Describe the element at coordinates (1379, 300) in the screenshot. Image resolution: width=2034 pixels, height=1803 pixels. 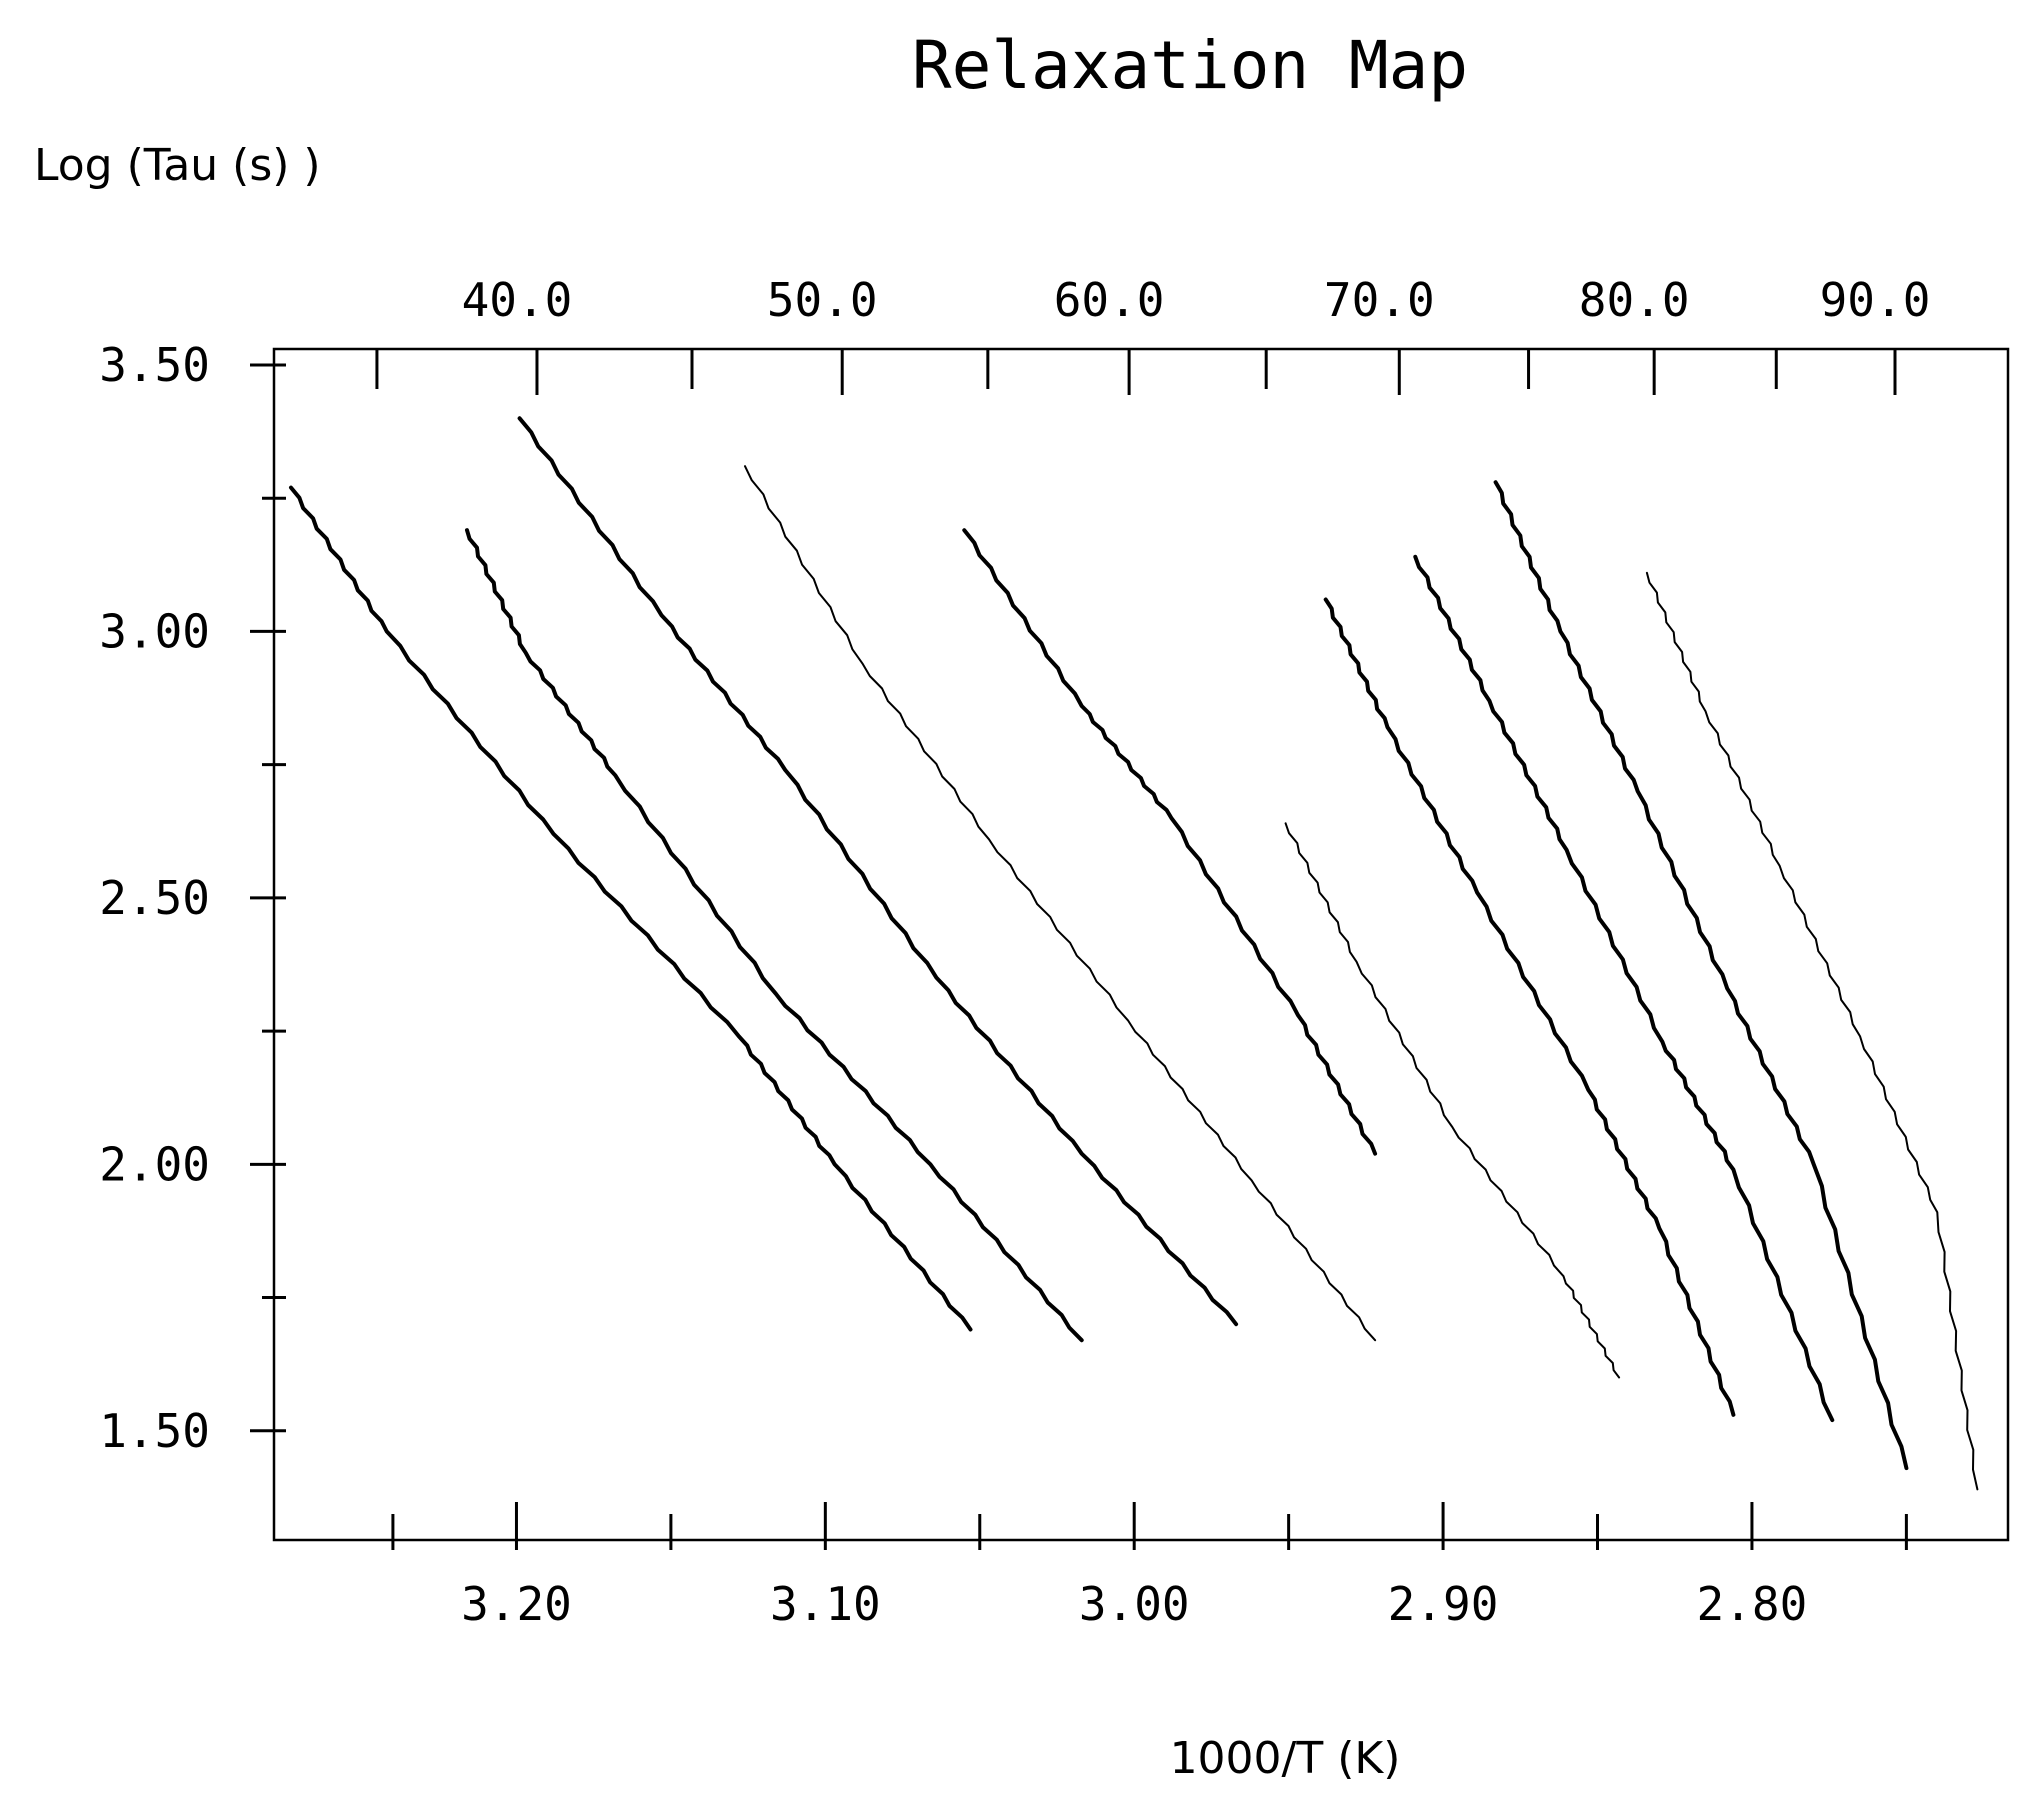
I see `top-tick-label: 70.0` at that location.